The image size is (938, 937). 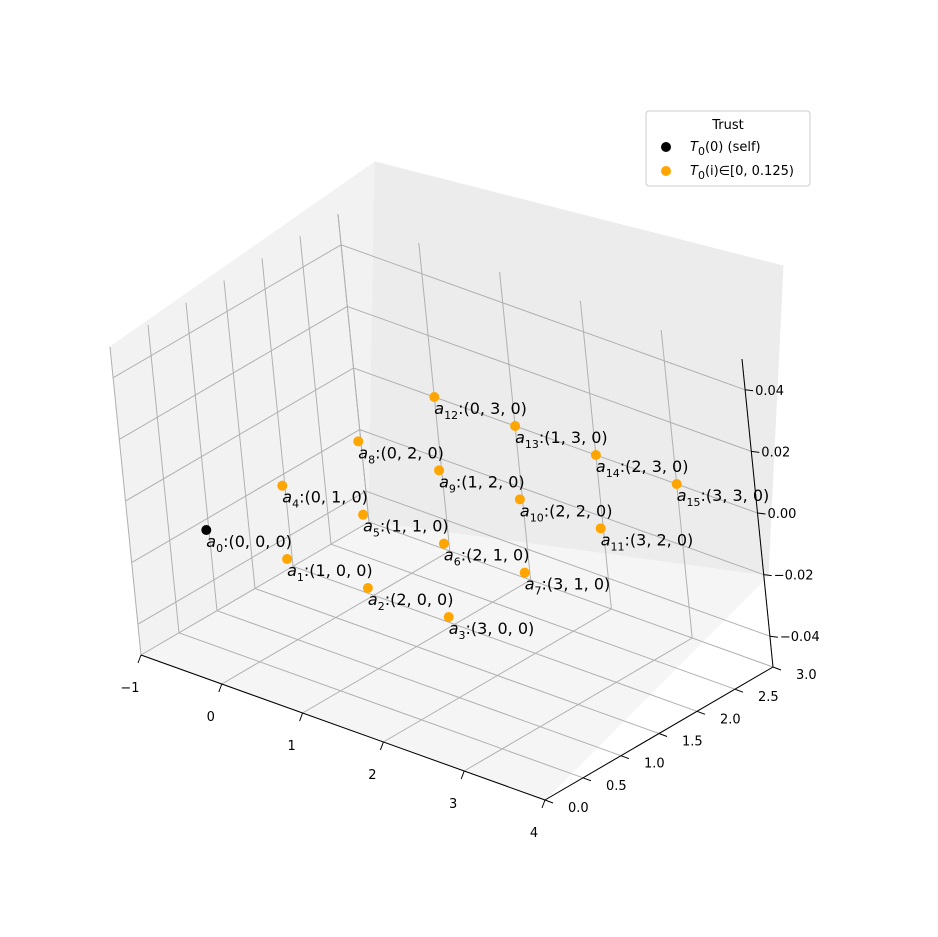 I want to click on point-label: a0:(0, 0, 0), so click(x=249, y=543).